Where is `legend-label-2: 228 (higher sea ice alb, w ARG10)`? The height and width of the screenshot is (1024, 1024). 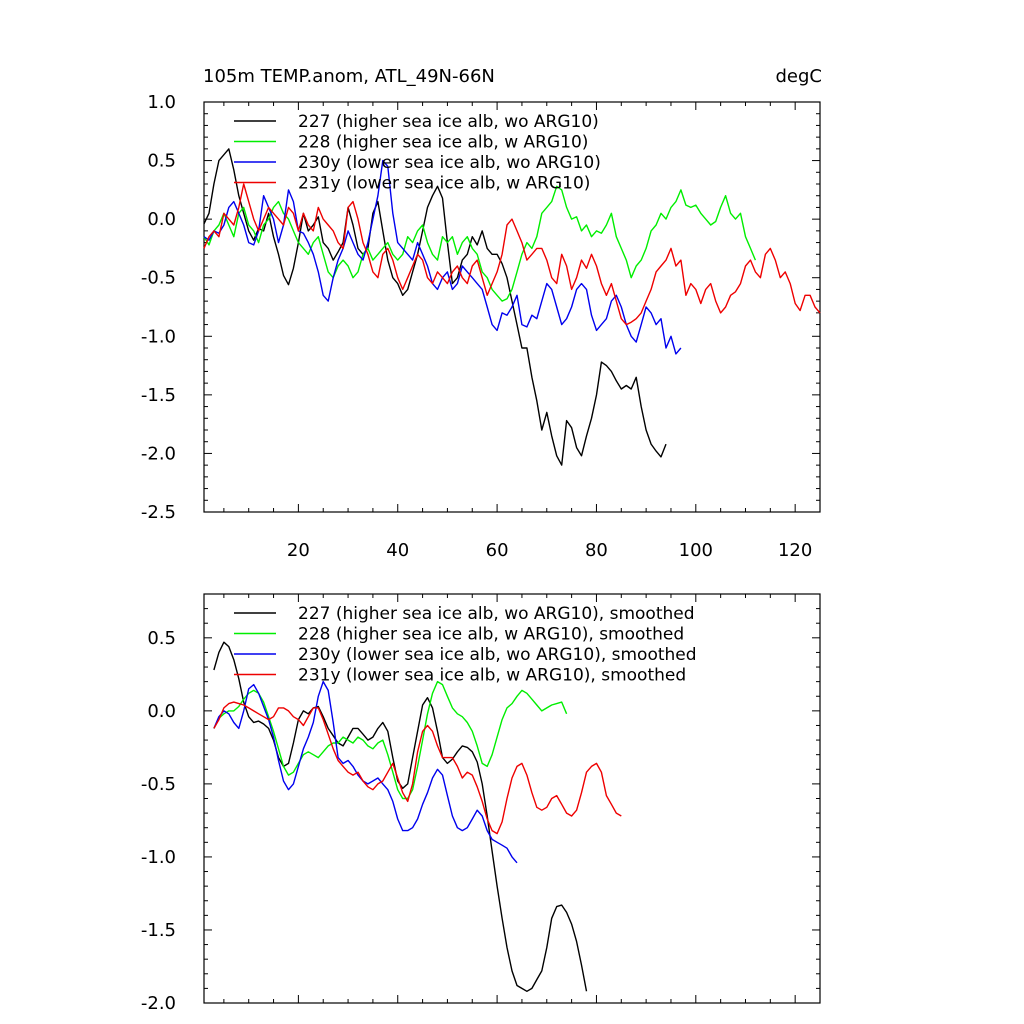
legend-label-2: 228 (higher sea ice alb, w ARG10) is located at coordinates (443, 143).